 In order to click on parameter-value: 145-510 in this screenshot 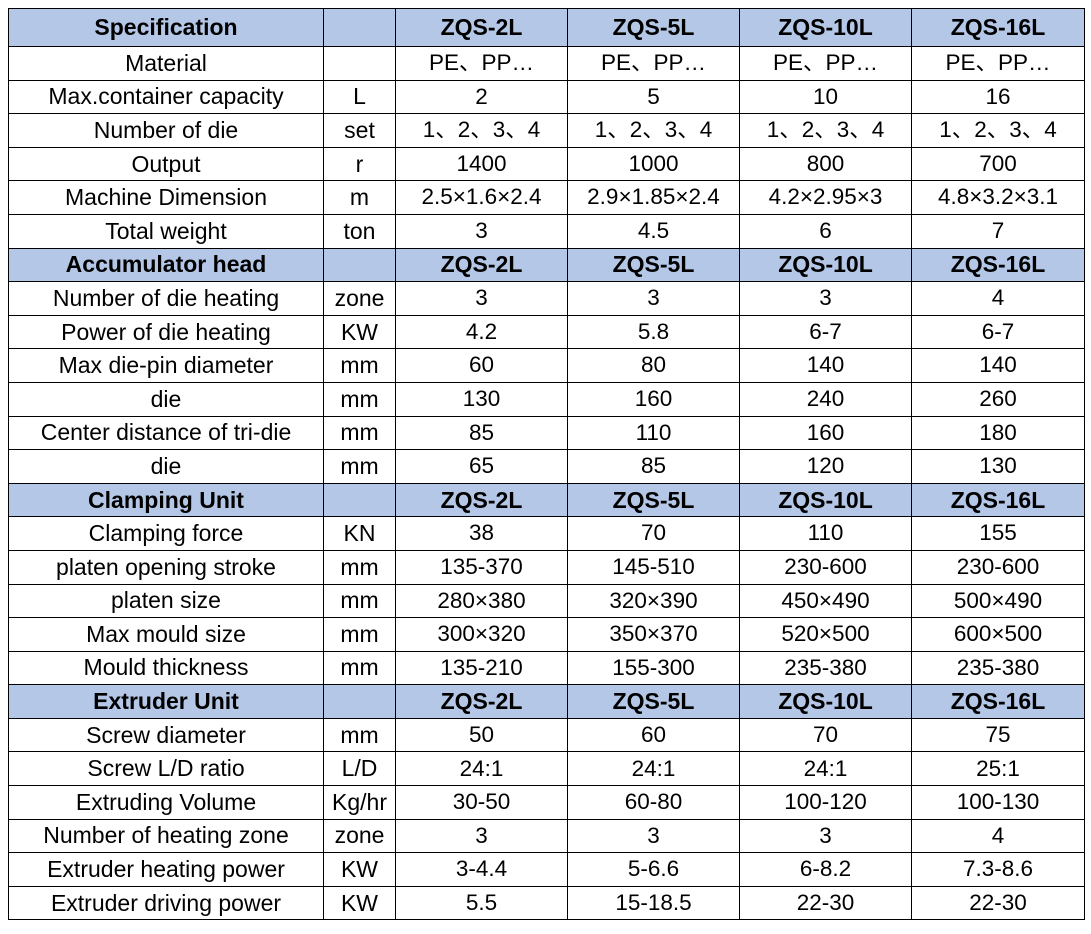, I will do `click(653, 567)`.